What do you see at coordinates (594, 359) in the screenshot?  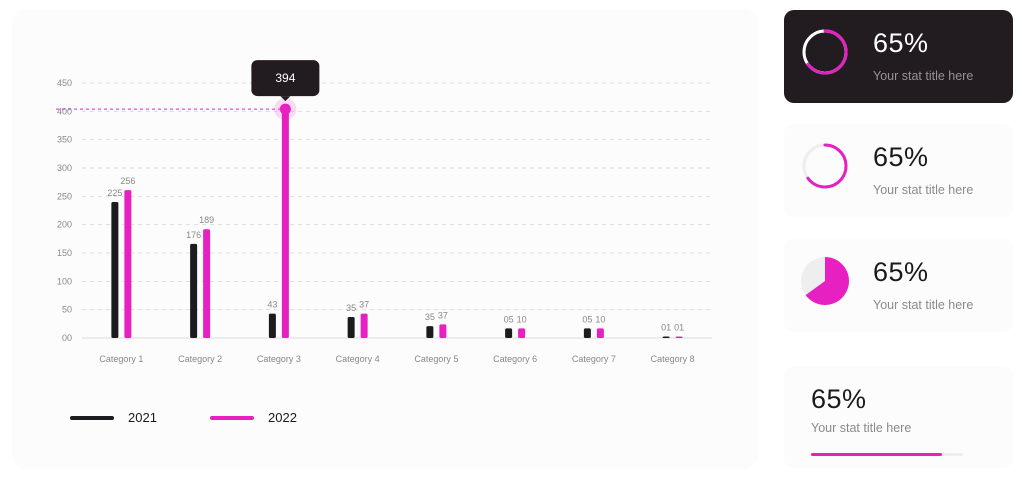 I see `x-tick-label: Category 7` at bounding box center [594, 359].